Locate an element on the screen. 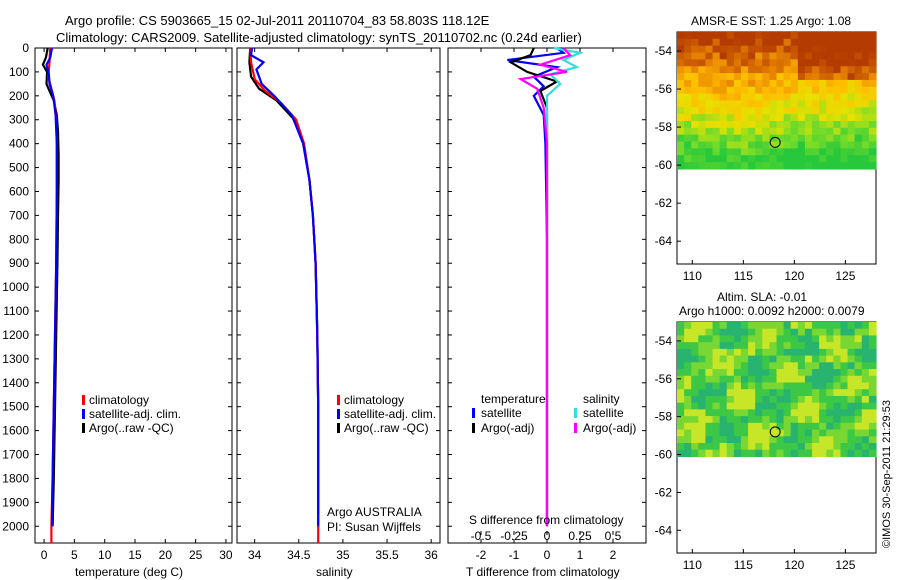 The height and width of the screenshot is (580, 900). salinity-xlabel: salinity is located at coordinates (334, 572).